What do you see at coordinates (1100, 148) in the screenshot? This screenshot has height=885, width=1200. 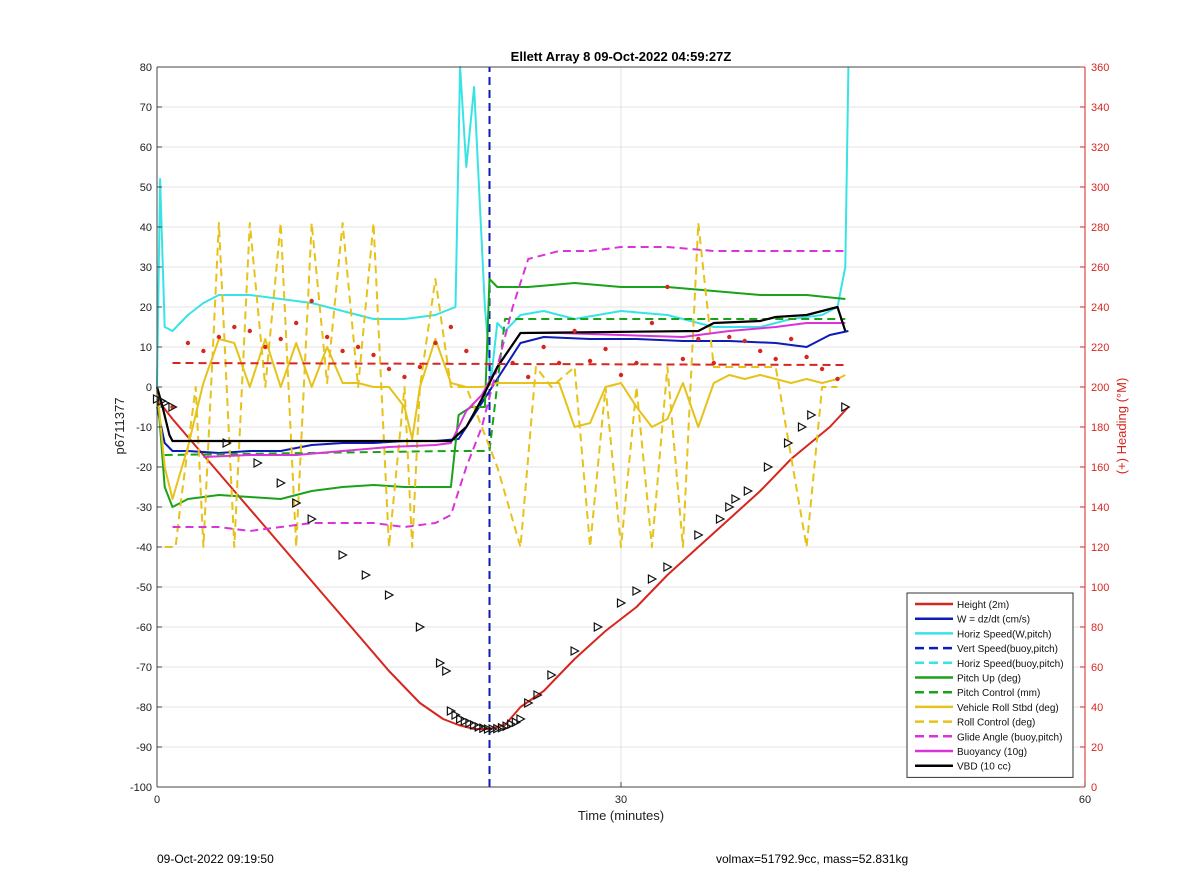 I see `y-right-tick-label: 320` at bounding box center [1100, 148].